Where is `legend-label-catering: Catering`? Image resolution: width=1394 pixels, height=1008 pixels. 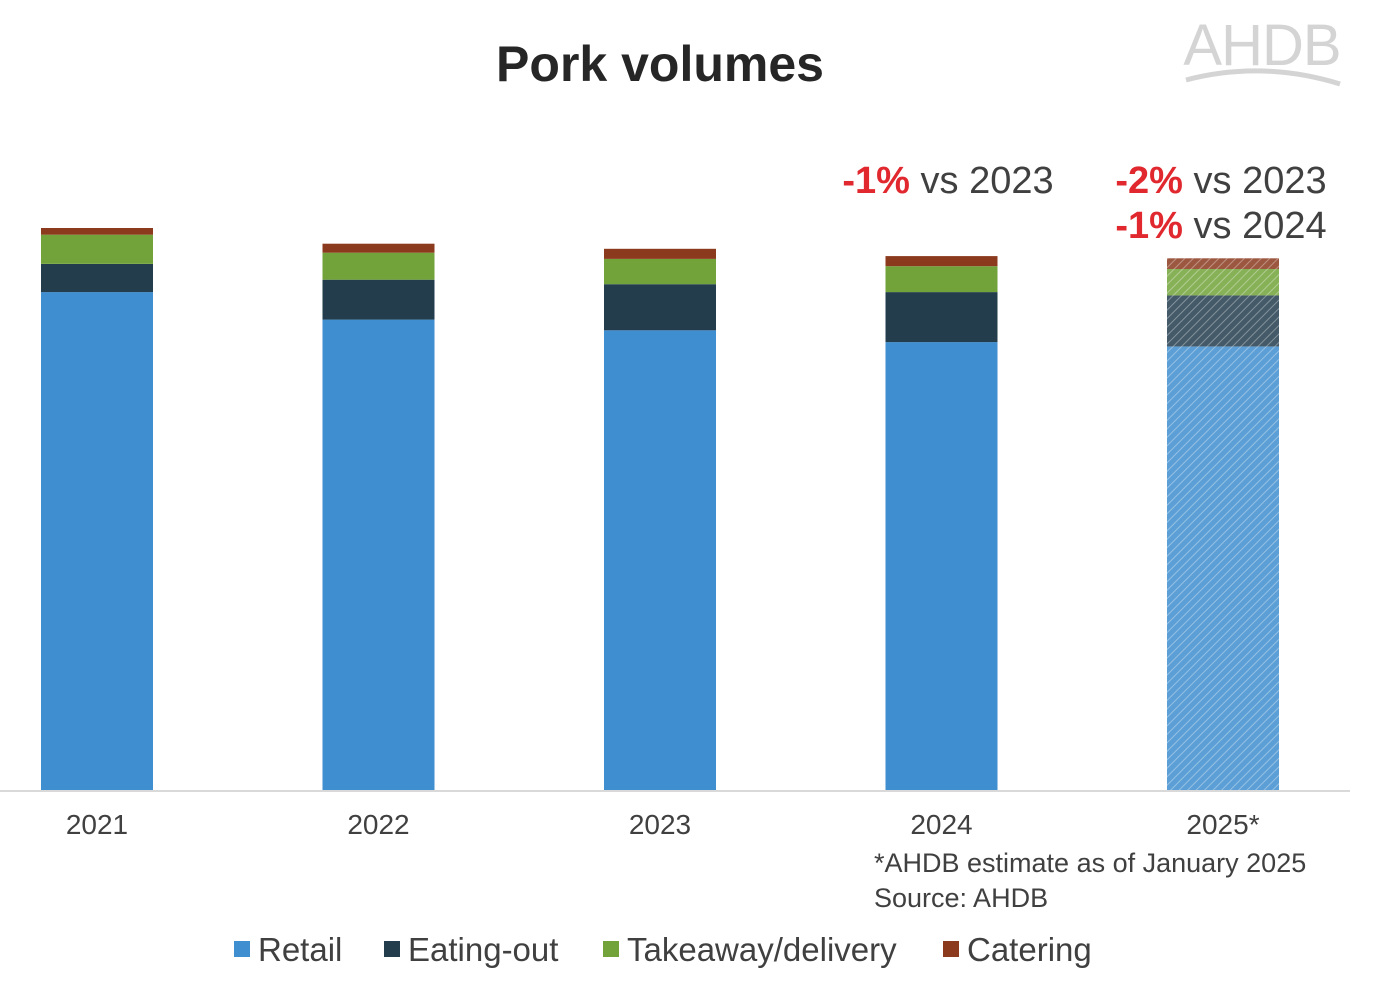
legend-label-catering: Catering is located at coordinates (1029, 949).